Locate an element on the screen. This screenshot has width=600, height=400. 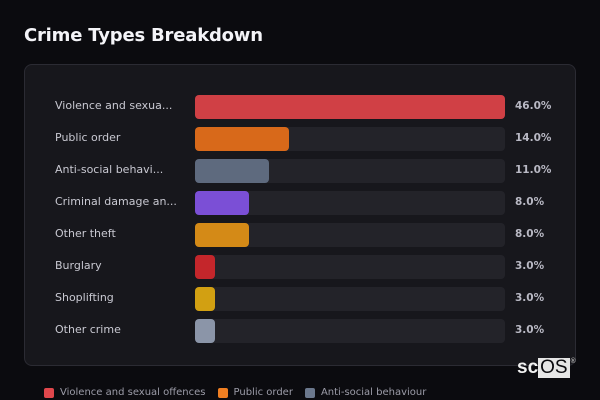
bar-row: Other crime 3.0% is located at coordinates (300, 331).